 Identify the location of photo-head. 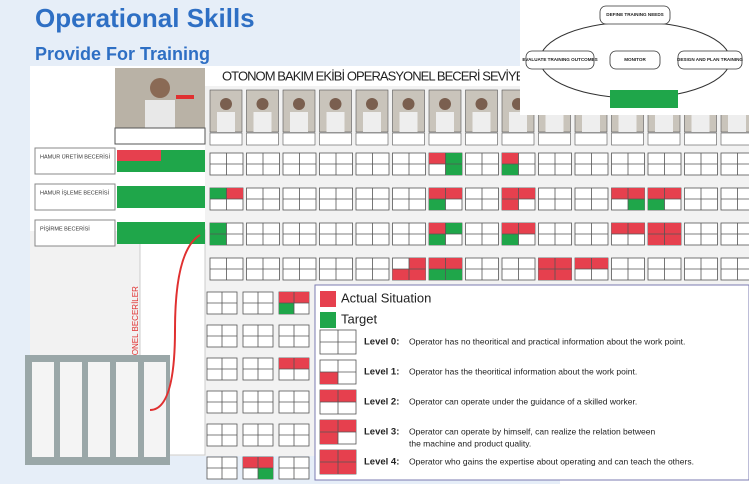
(160, 88).